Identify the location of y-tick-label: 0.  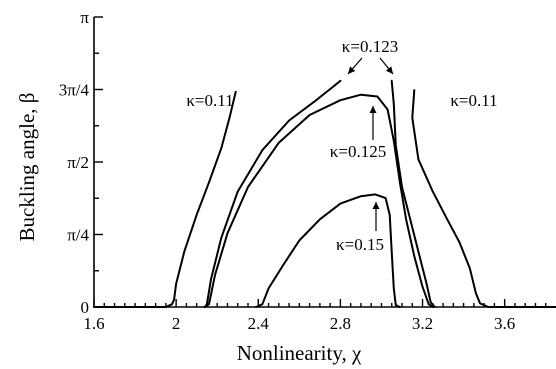
(85, 307).